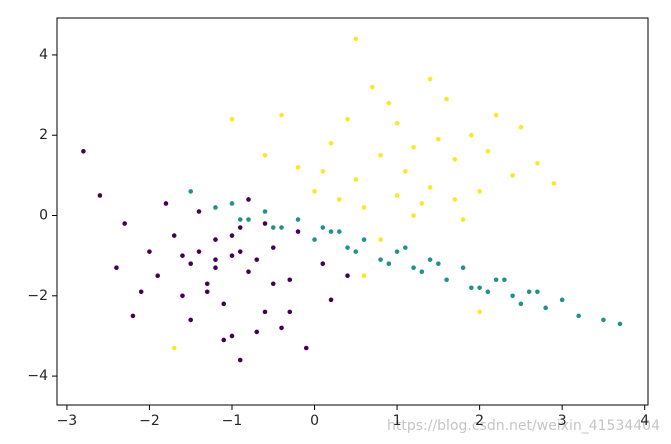 Image resolution: width=671 pixels, height=444 pixels. What do you see at coordinates (37, 376) in the screenshot?
I see `y-tick-label: −4` at bounding box center [37, 376].